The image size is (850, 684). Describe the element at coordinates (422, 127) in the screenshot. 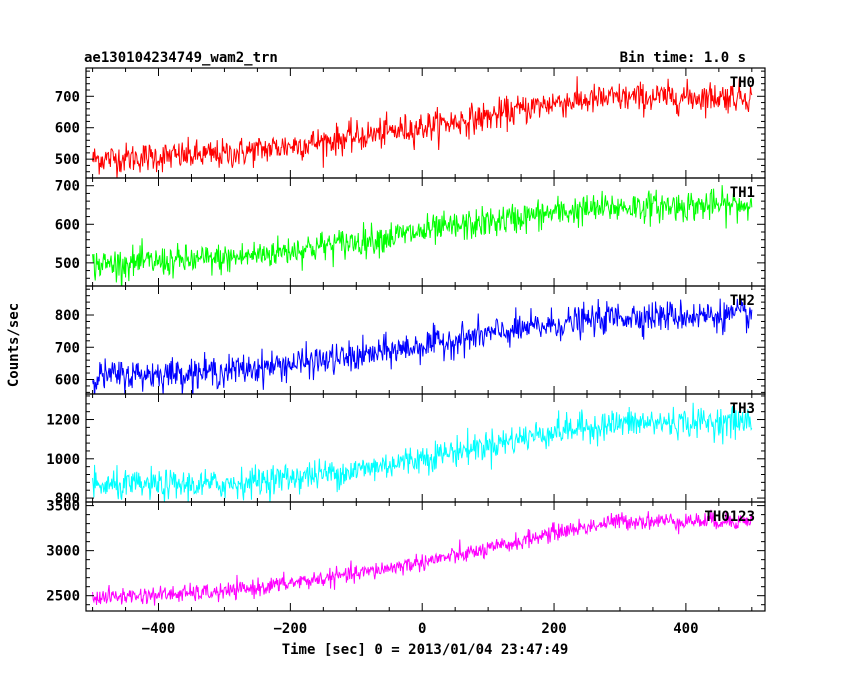

I see `series-line-th0` at that location.